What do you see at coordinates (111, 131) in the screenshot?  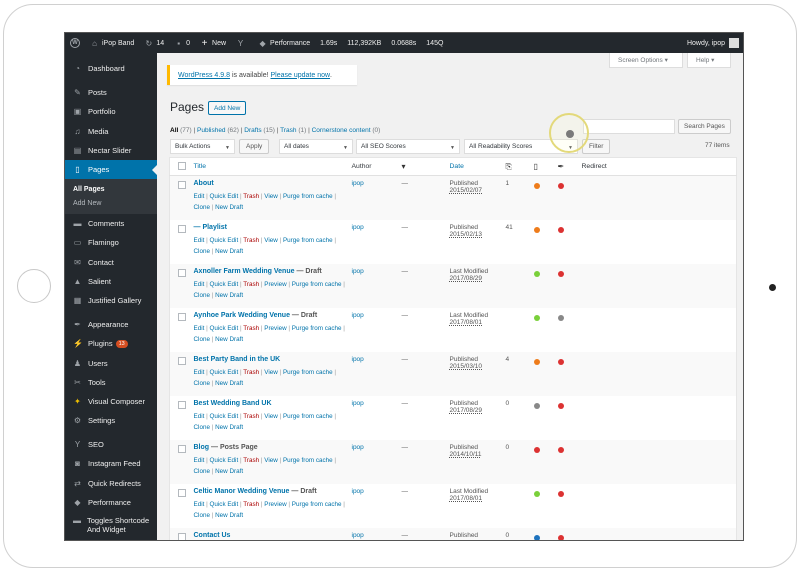 I see `sidebar-item-media: ♫ Media` at bounding box center [111, 131].